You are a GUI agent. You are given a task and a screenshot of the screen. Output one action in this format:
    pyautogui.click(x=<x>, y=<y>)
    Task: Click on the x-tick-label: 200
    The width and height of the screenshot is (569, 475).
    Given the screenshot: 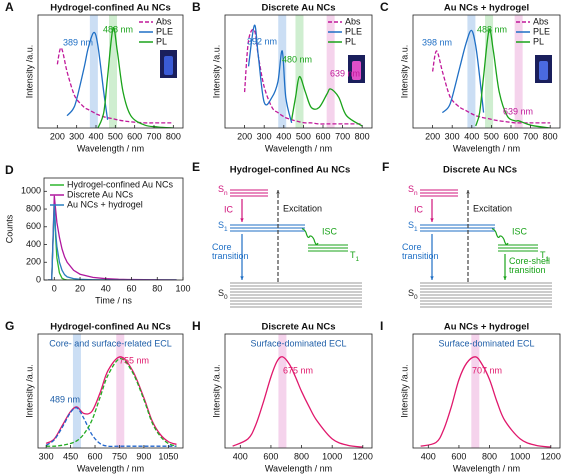 What is the action you would take?
    pyautogui.click(x=57, y=136)
    